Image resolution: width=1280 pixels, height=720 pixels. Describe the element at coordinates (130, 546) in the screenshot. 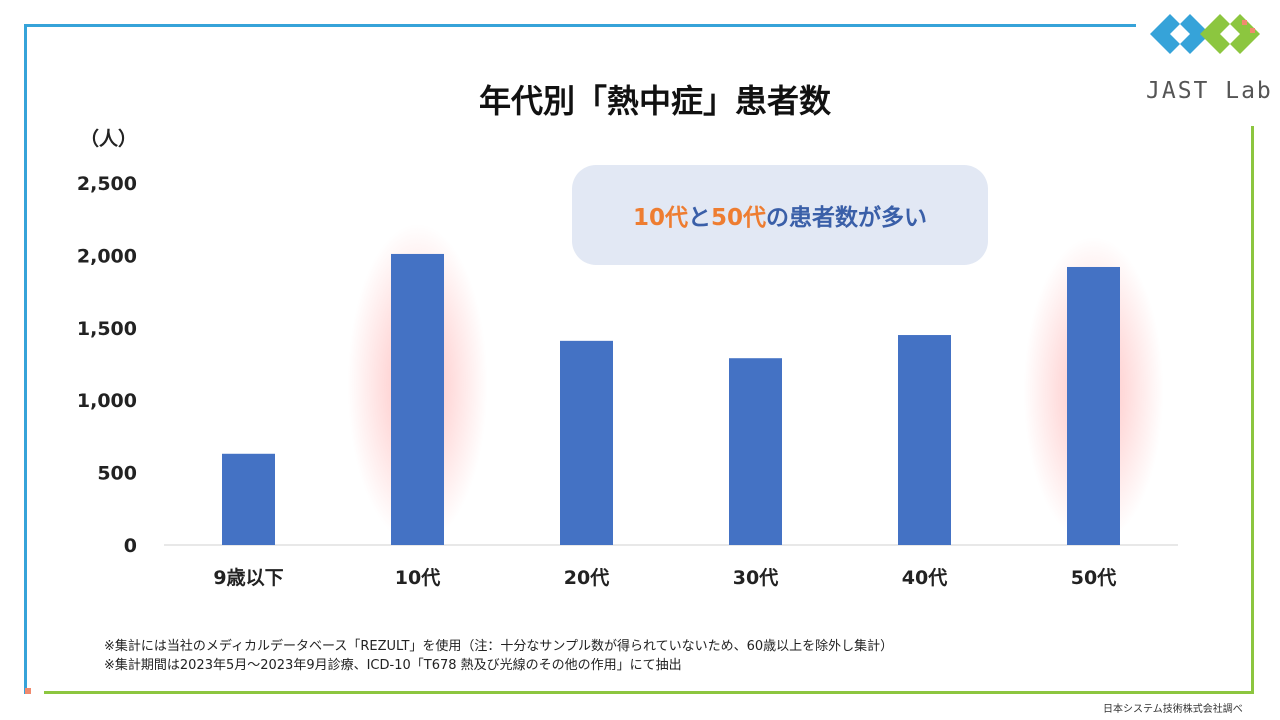

I see `y-tick-label: 0` at that location.